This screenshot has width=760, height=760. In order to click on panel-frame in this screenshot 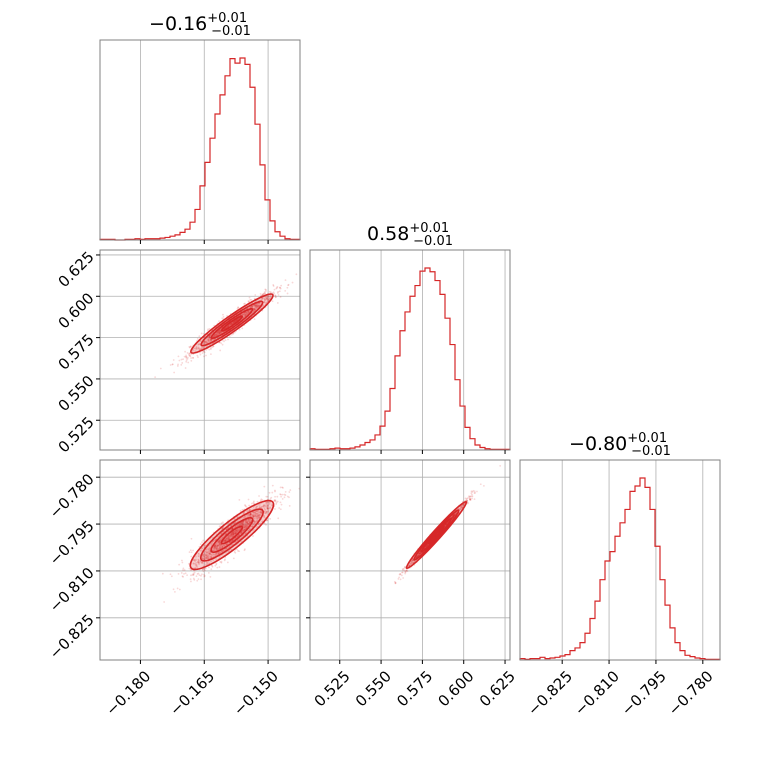, I will do `click(200, 350)`.